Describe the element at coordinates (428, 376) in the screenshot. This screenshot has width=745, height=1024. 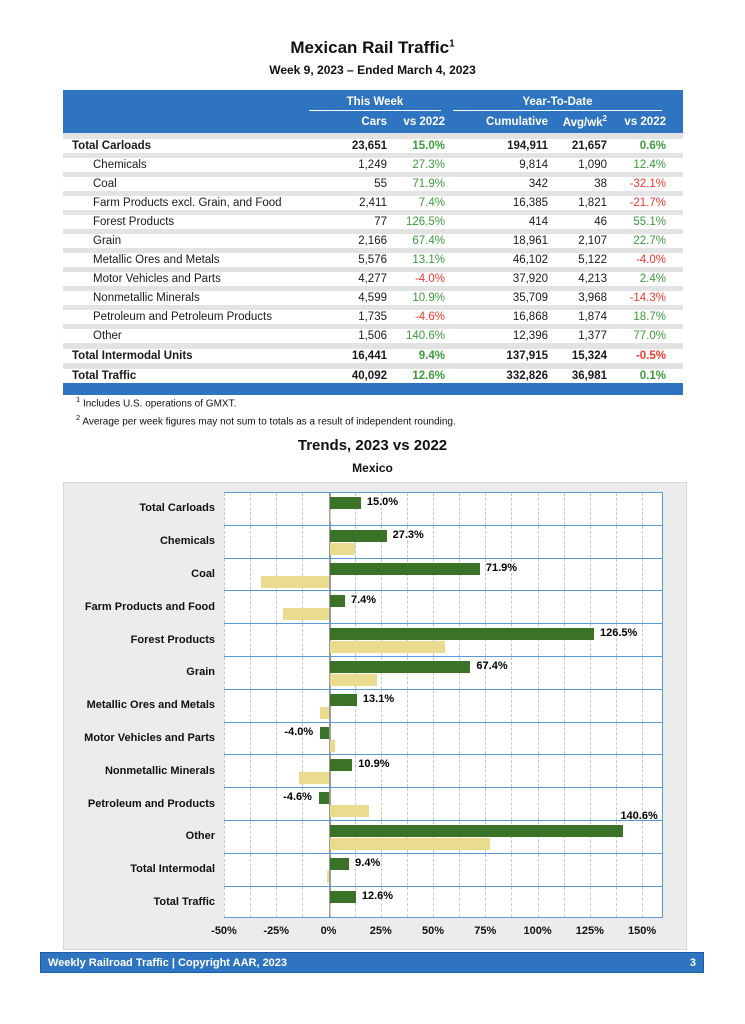
I see `cell-cars-vs-2022: 12.6%` at that location.